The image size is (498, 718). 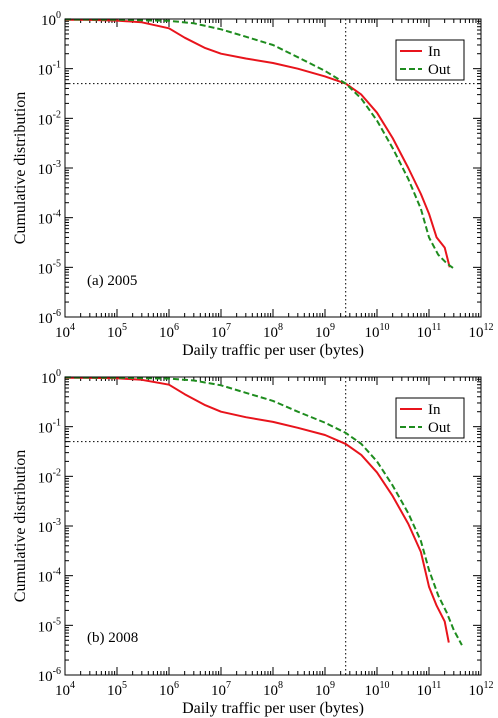 I want to click on panel-annotation: (a) 2005, so click(x=112, y=281).